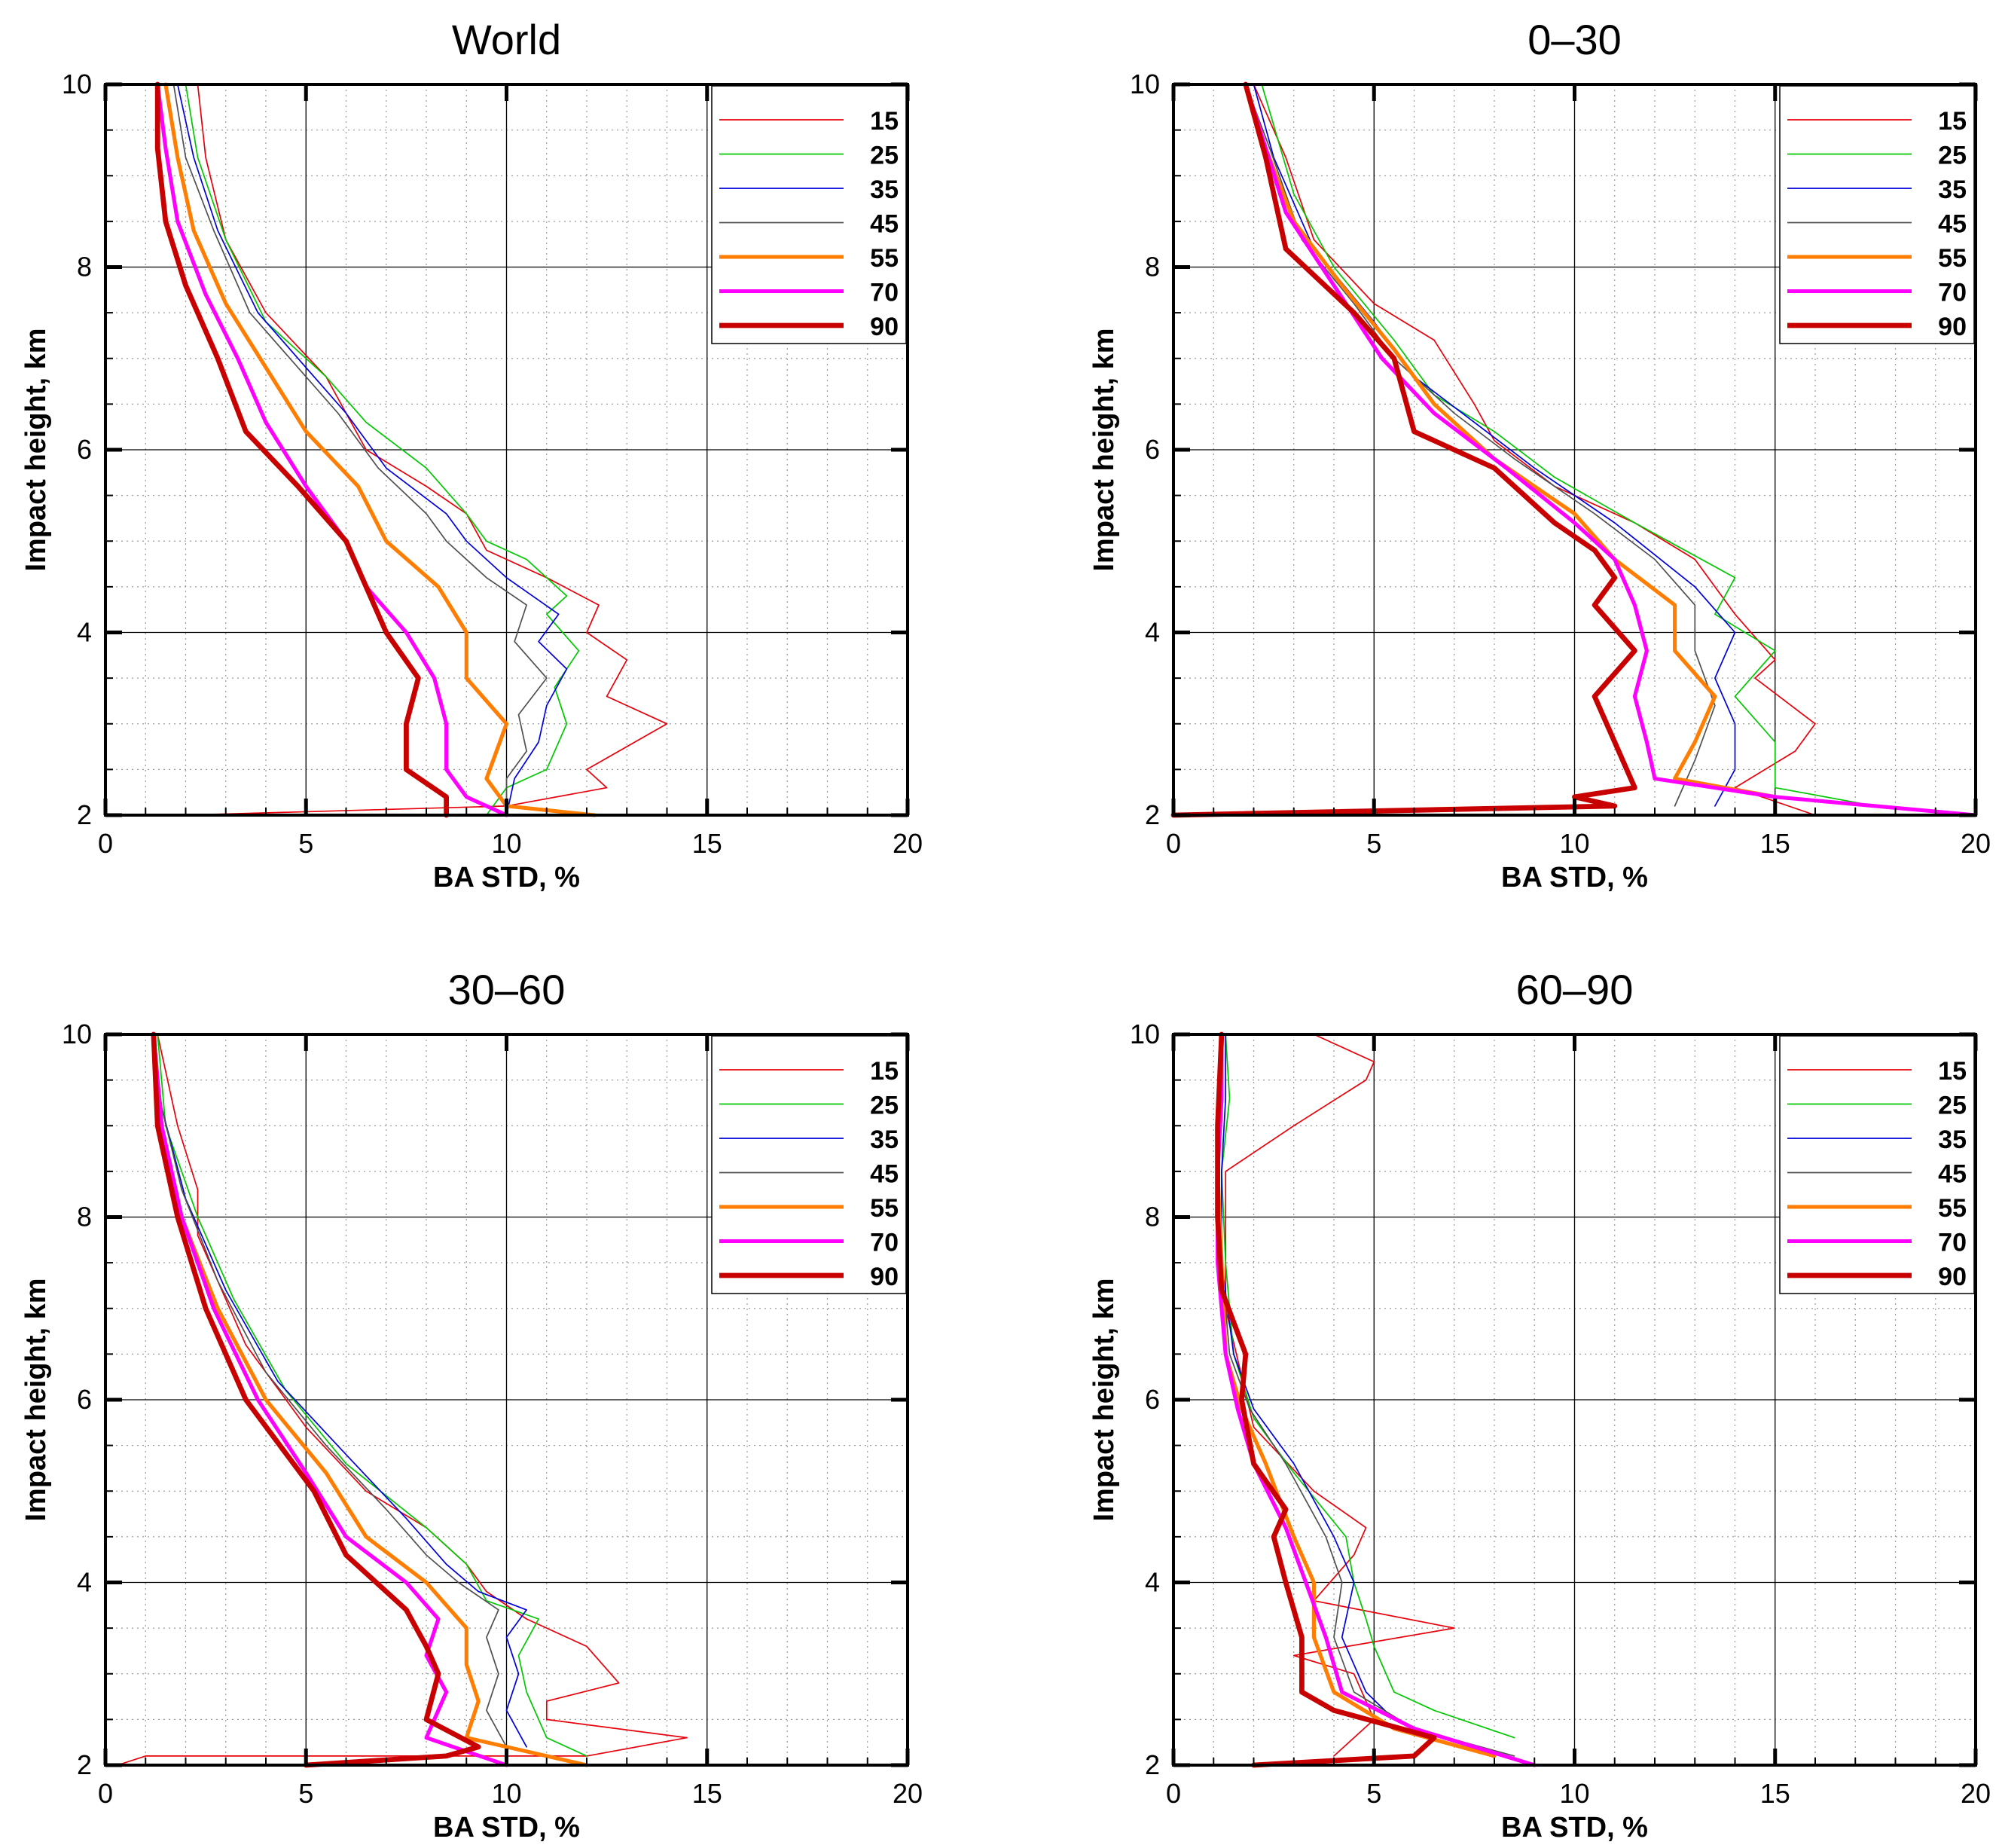 This screenshot has height=1848, width=2002. Describe the element at coordinates (1574, 39) in the screenshot. I see `chart-title: 0–30` at that location.